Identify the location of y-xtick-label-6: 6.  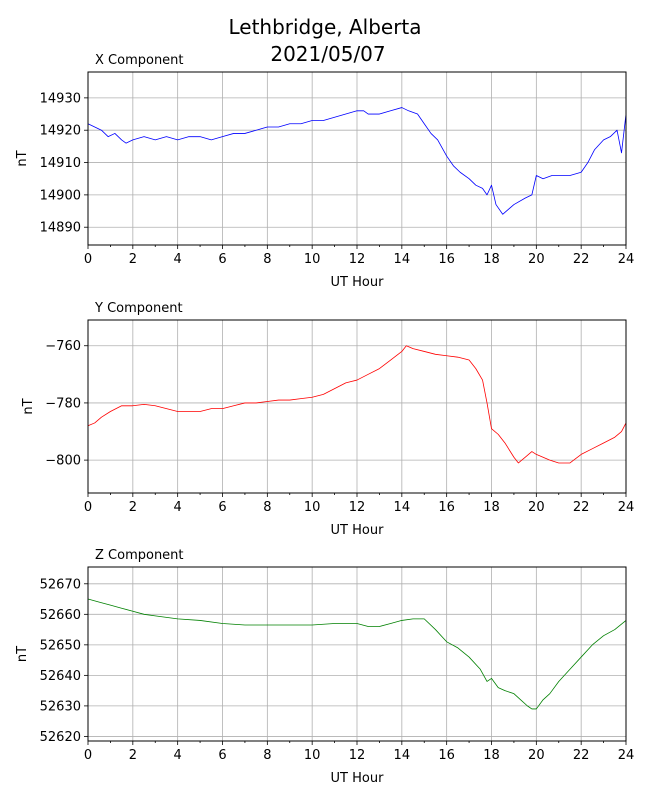
(222, 507).